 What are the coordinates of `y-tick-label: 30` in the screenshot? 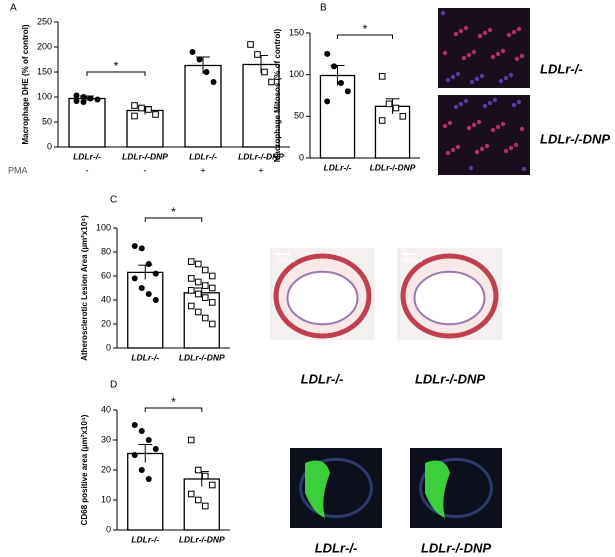 It's located at (106, 439).